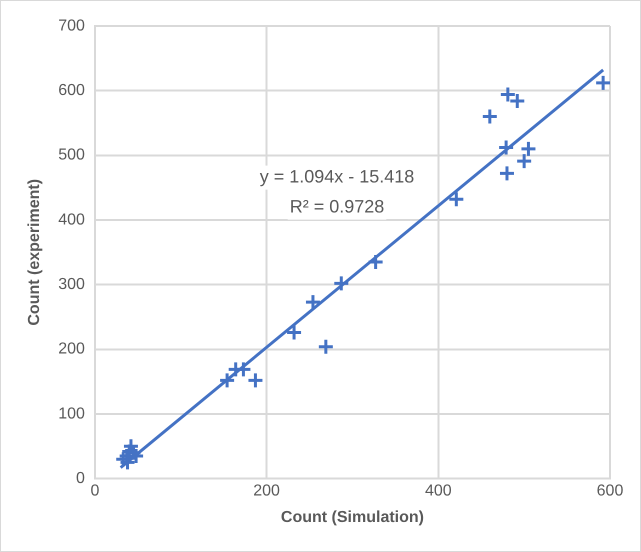  What do you see at coordinates (352, 517) in the screenshot?
I see `x-axis-title: Count (Simulation)` at bounding box center [352, 517].